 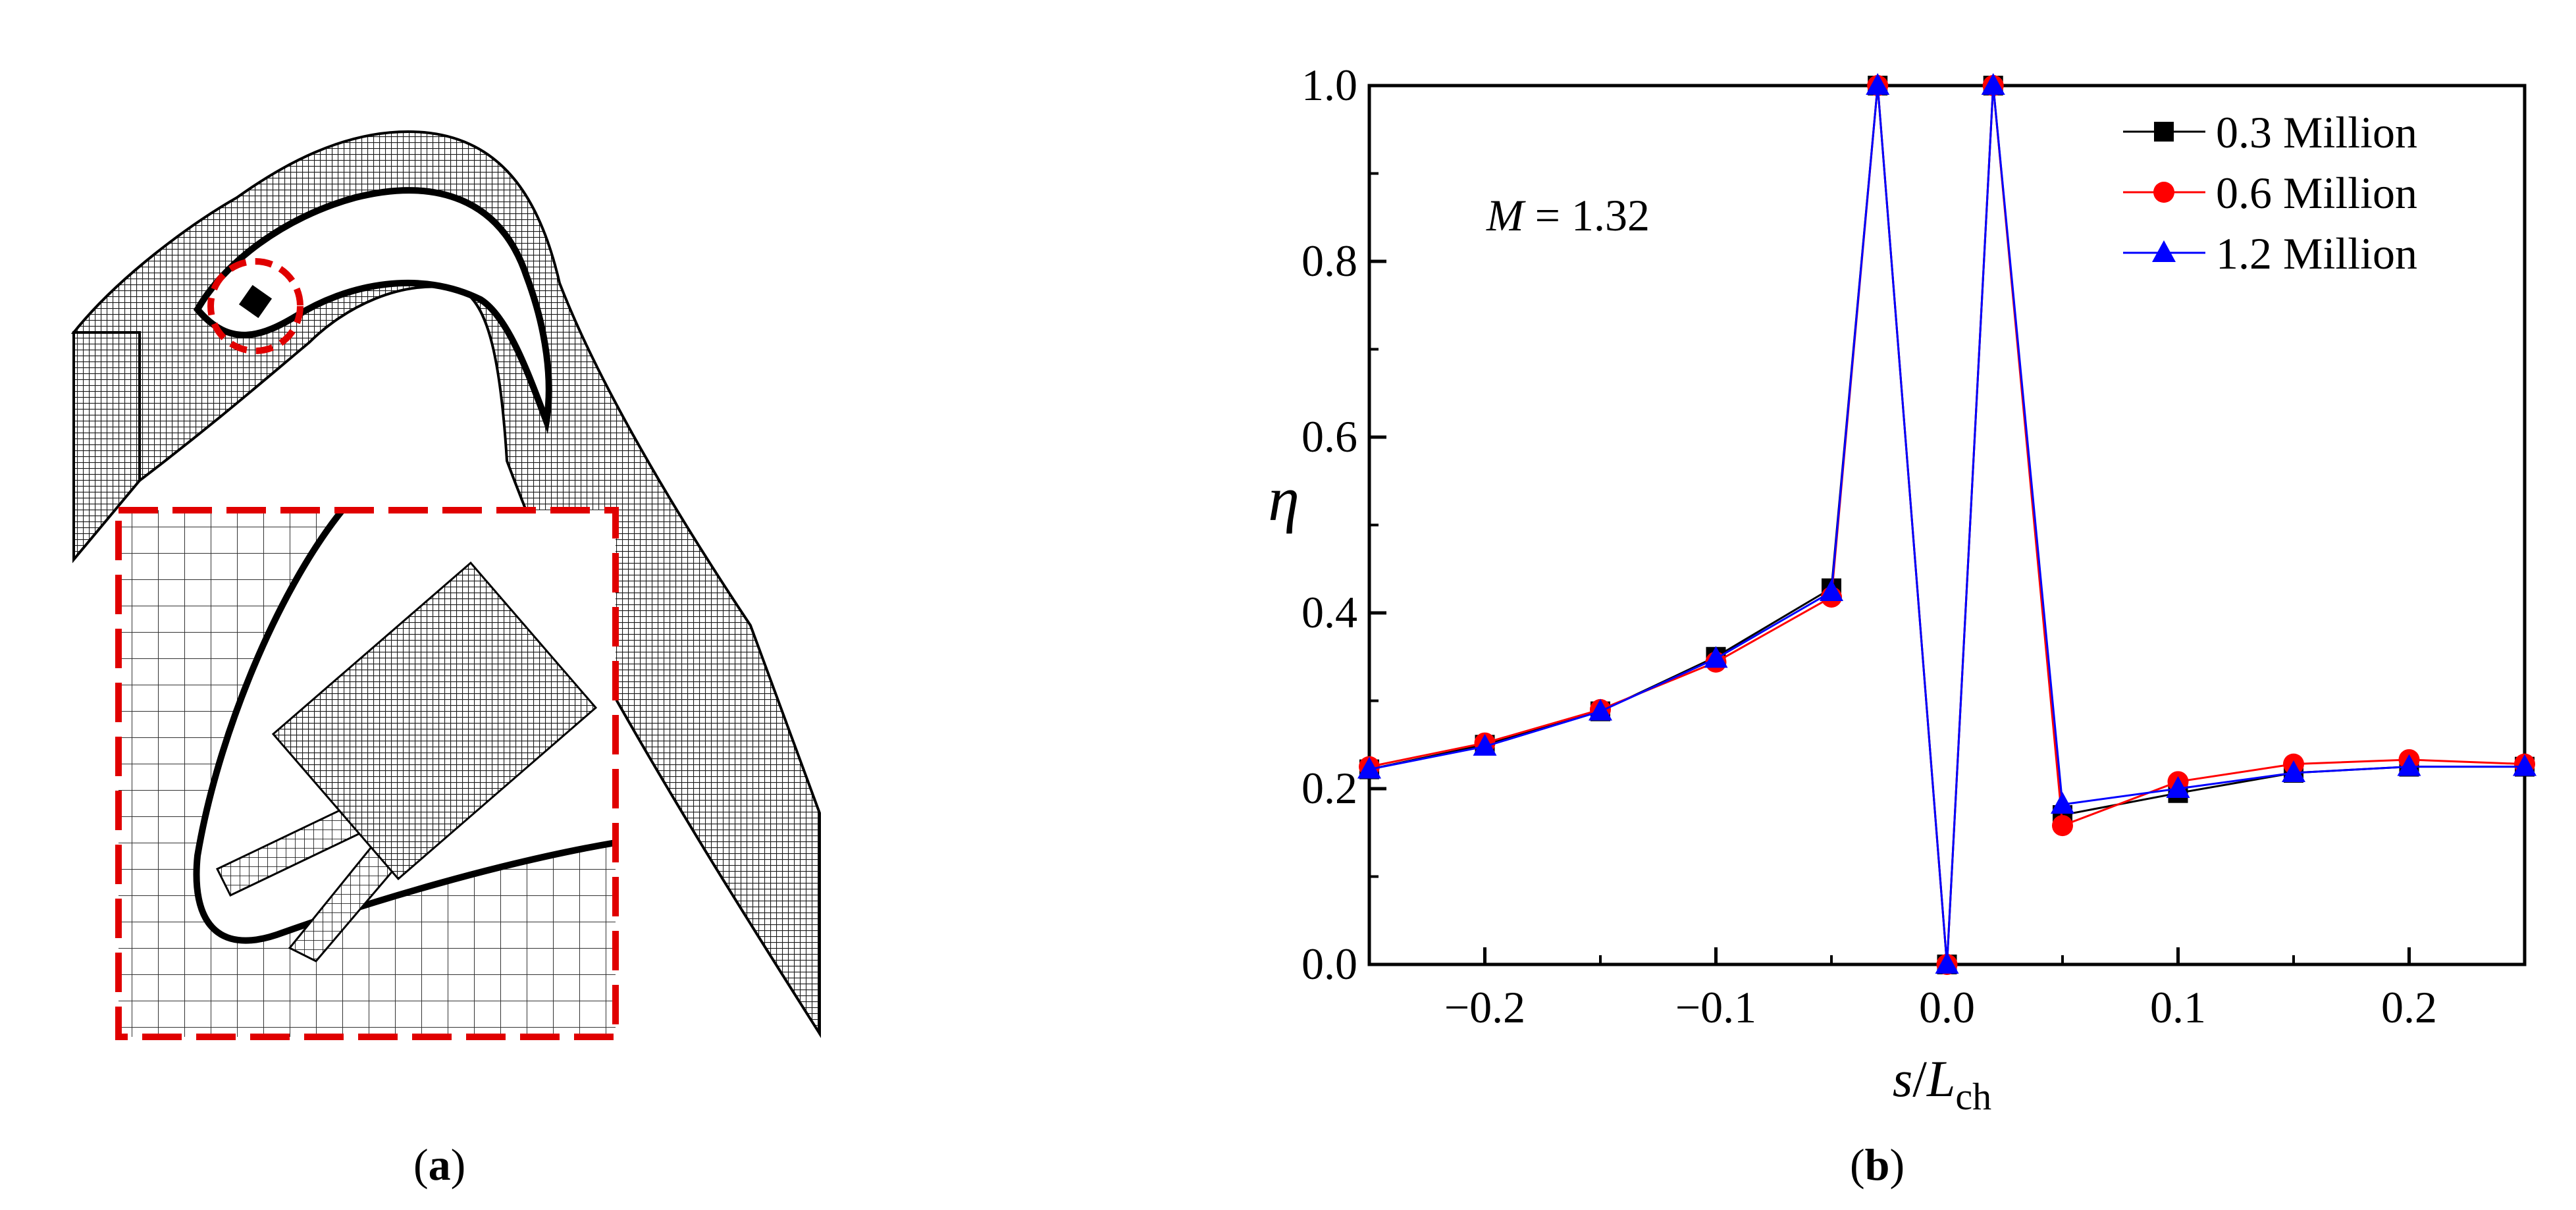 What do you see at coordinates (1284, 498) in the screenshot?
I see `y-axis-label: η` at bounding box center [1284, 498].